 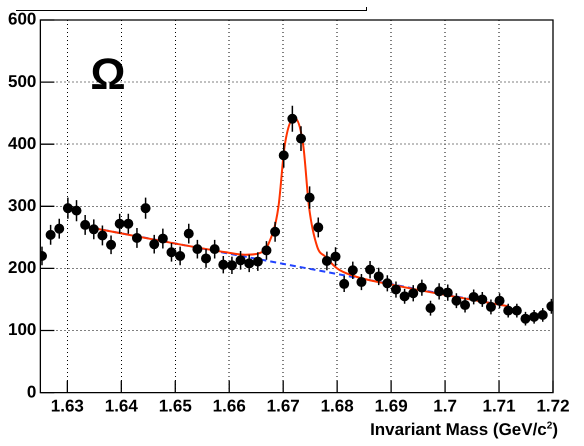 I want to click on y-tick-label: 400, so click(x=22, y=143).